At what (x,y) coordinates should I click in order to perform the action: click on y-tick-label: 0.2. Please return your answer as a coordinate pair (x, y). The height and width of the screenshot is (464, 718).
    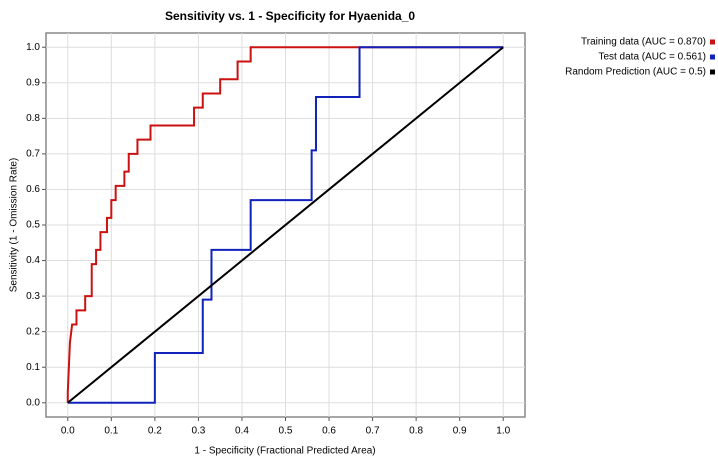
    Looking at the image, I should click on (33, 331).